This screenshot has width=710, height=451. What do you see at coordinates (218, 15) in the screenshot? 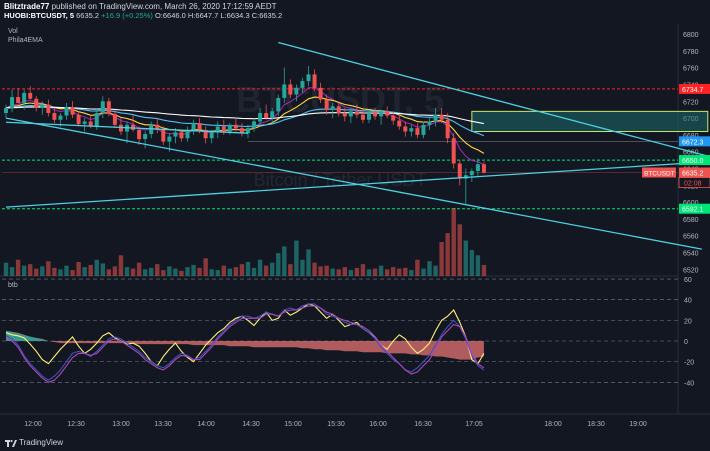
I see `ohlc-text: O:6646.0 H:6647.7 L:6634.3 C:6635.2` at bounding box center [218, 15].